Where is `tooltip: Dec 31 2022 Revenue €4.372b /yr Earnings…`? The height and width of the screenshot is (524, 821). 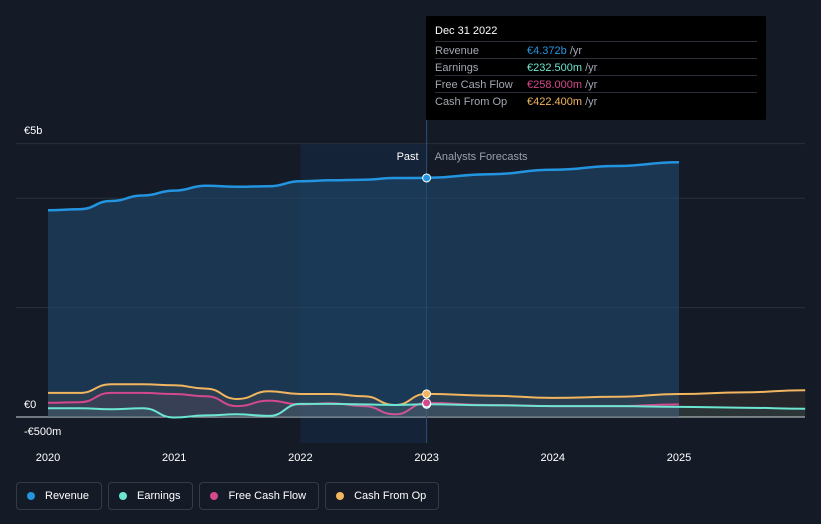
tooltip: Dec 31 2022 Revenue €4.372b /yr Earnings… is located at coordinates (596, 68).